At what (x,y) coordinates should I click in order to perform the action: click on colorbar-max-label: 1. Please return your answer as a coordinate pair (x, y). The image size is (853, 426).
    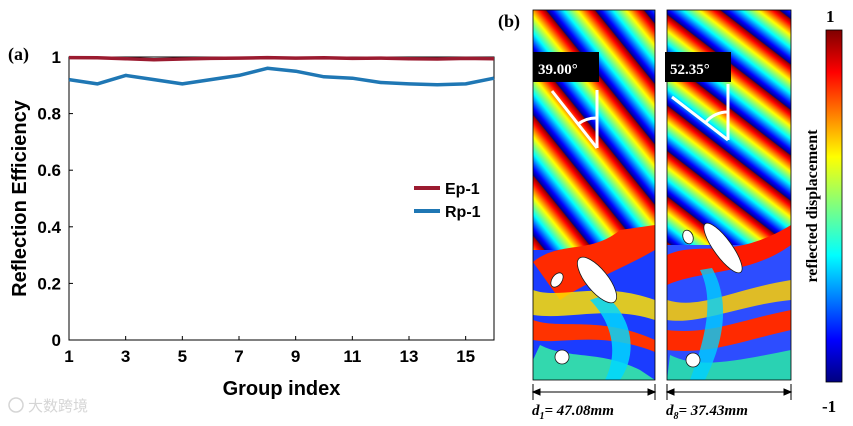
    Looking at the image, I should click on (830, 16).